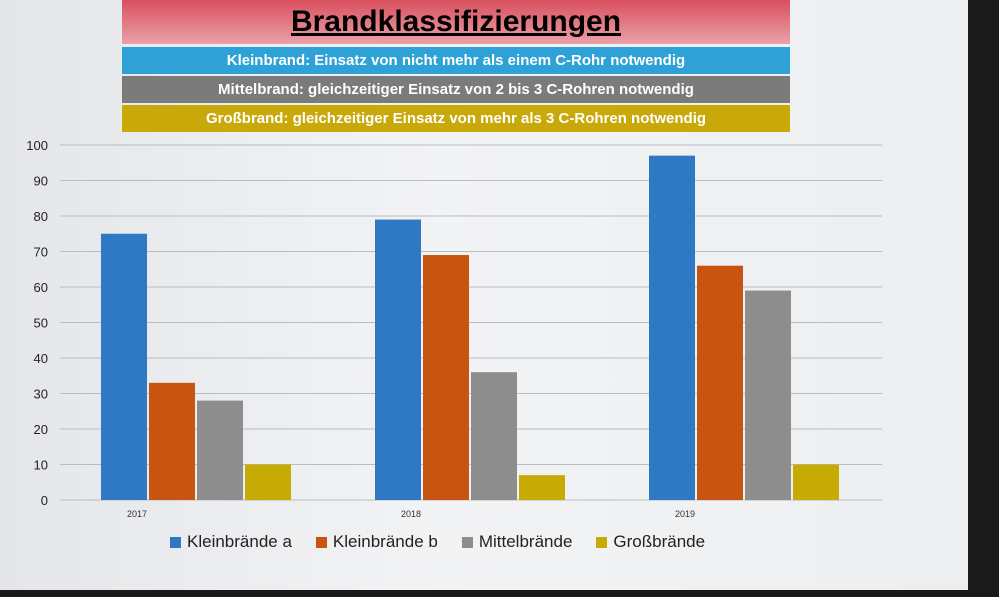 The image size is (999, 597). What do you see at coordinates (41, 287) in the screenshot?
I see `y-tick-label: 60` at bounding box center [41, 287].